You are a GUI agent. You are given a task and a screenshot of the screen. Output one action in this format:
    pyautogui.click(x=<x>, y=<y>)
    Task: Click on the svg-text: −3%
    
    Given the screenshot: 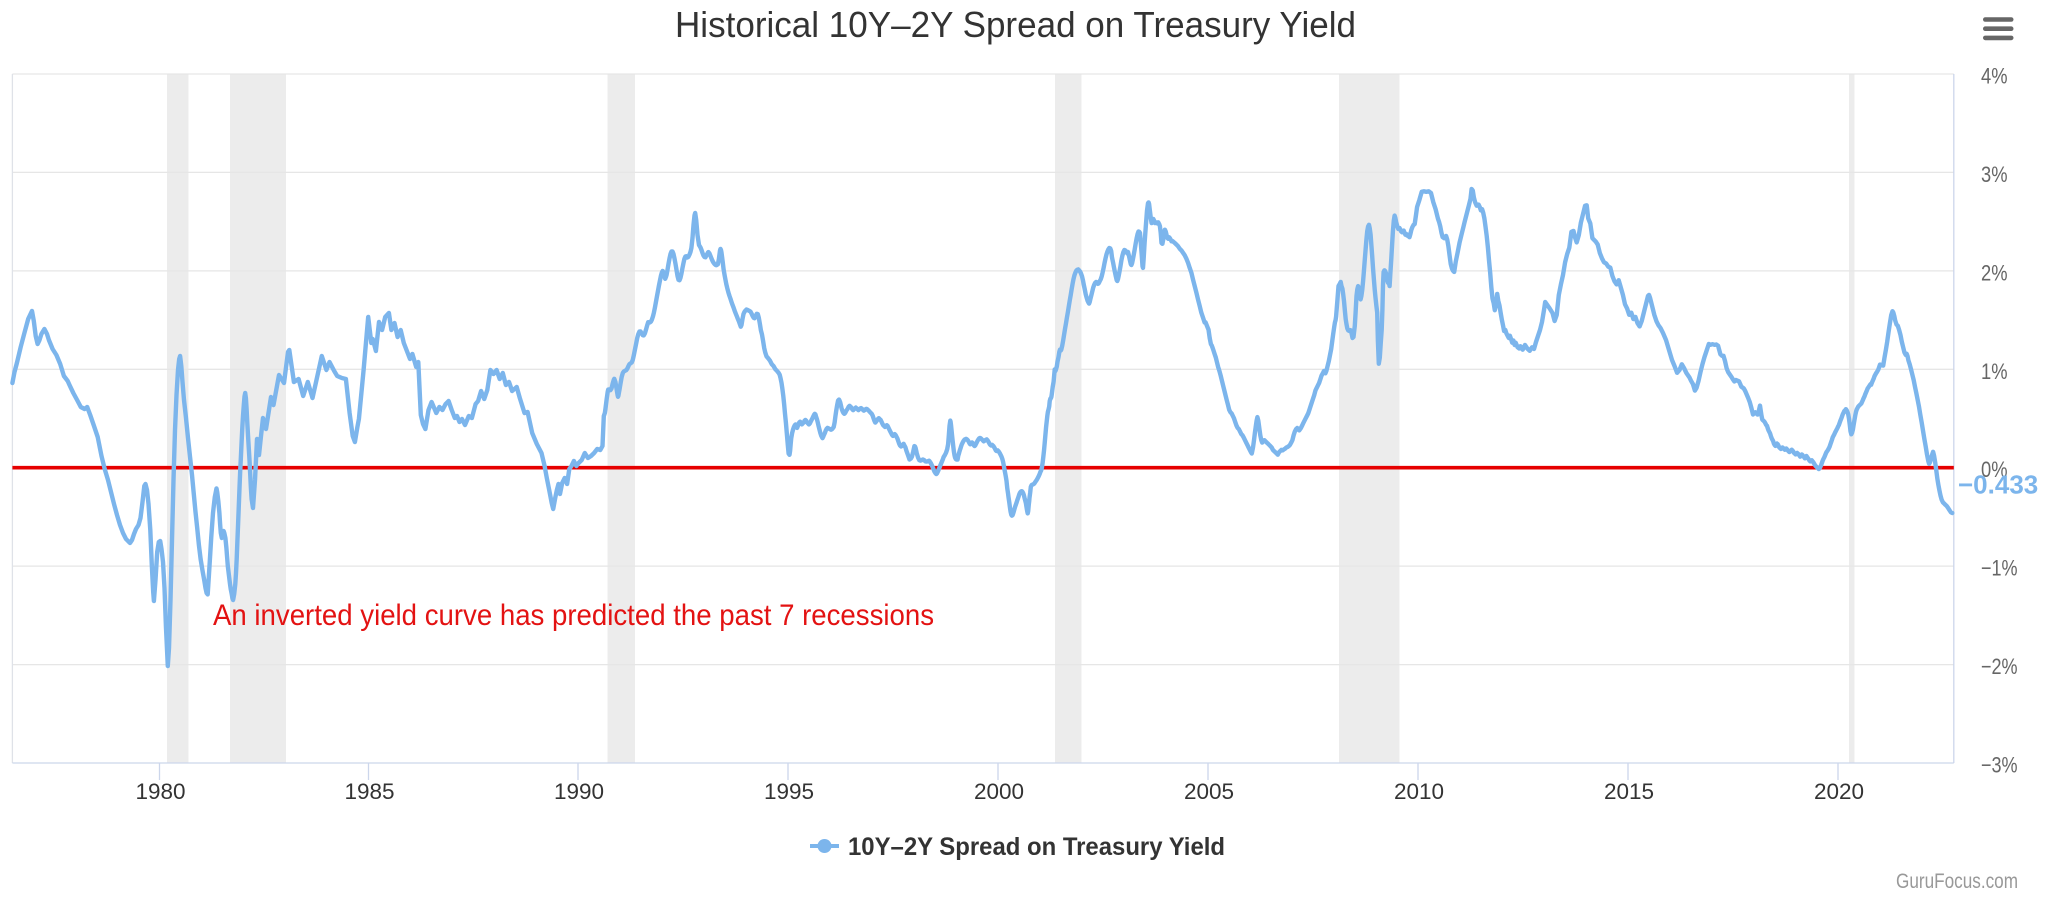 What is the action you would take?
    pyautogui.click(x=1999, y=765)
    